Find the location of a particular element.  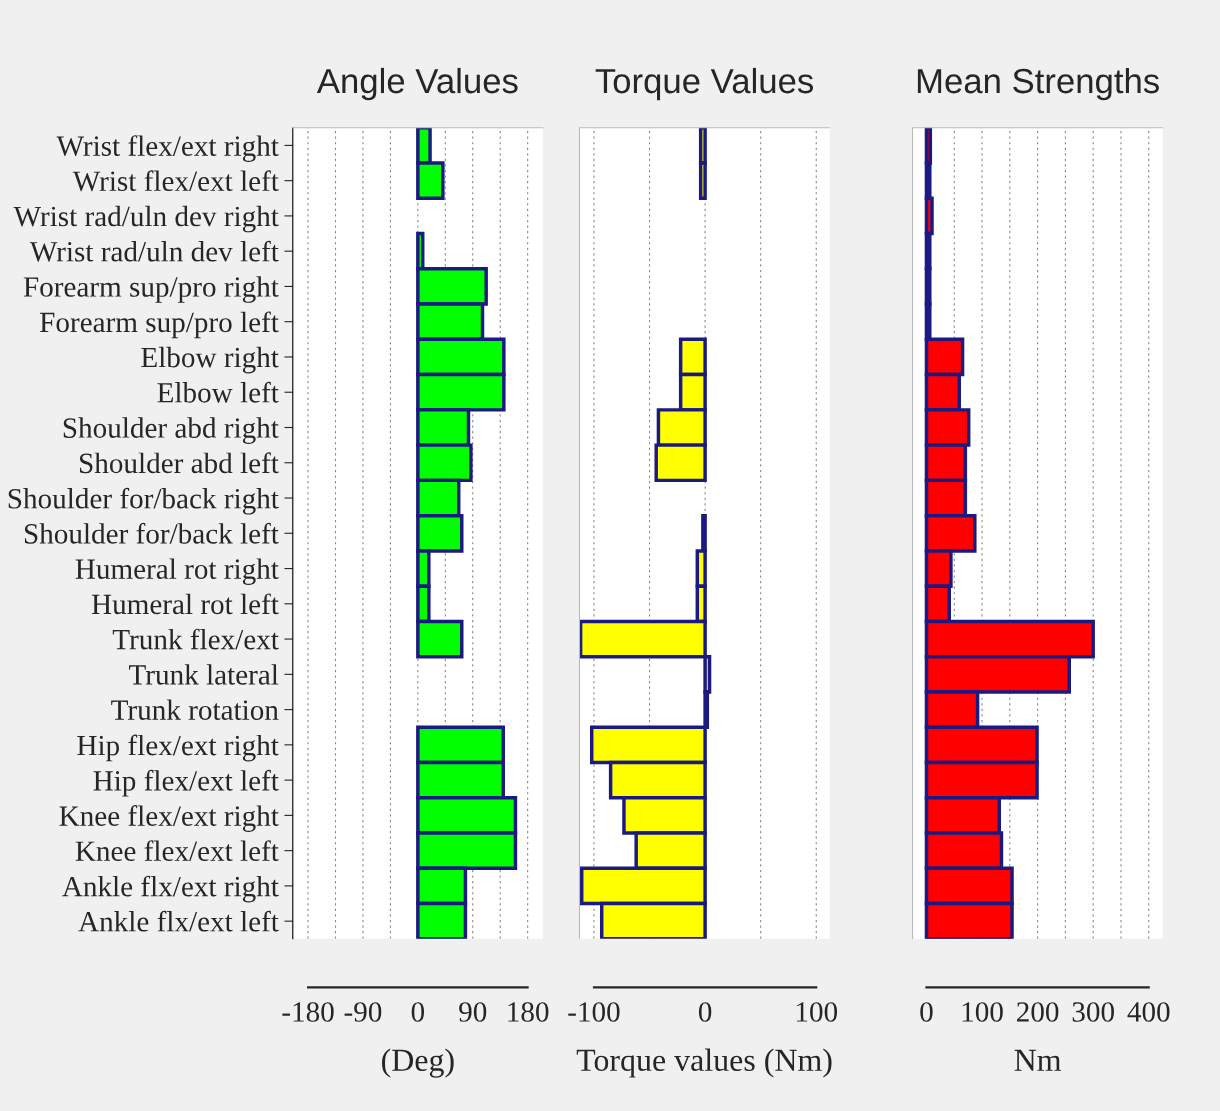

x-axis-title: (Deg) is located at coordinates (418, 1063).